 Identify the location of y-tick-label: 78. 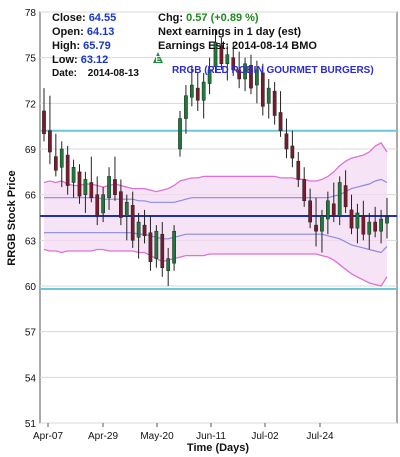
(31, 13).